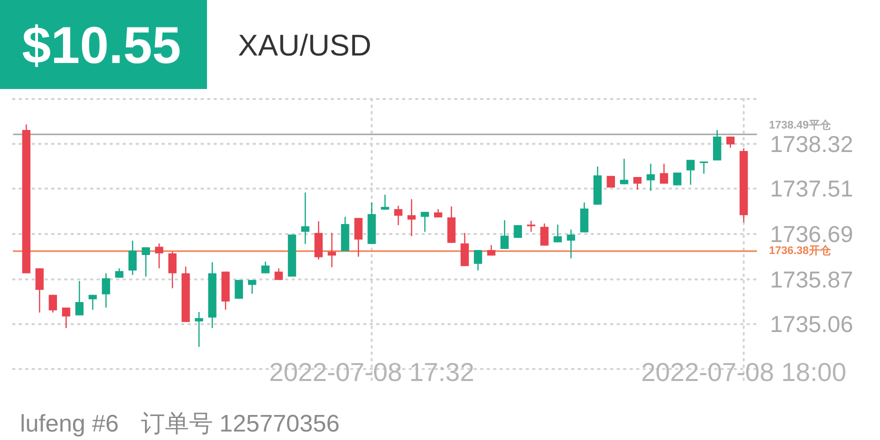 Image resolution: width=880 pixels, height=440 pixels. What do you see at coordinates (240, 424) in the screenshot?
I see `annotation: 订单号 125770356` at bounding box center [240, 424].